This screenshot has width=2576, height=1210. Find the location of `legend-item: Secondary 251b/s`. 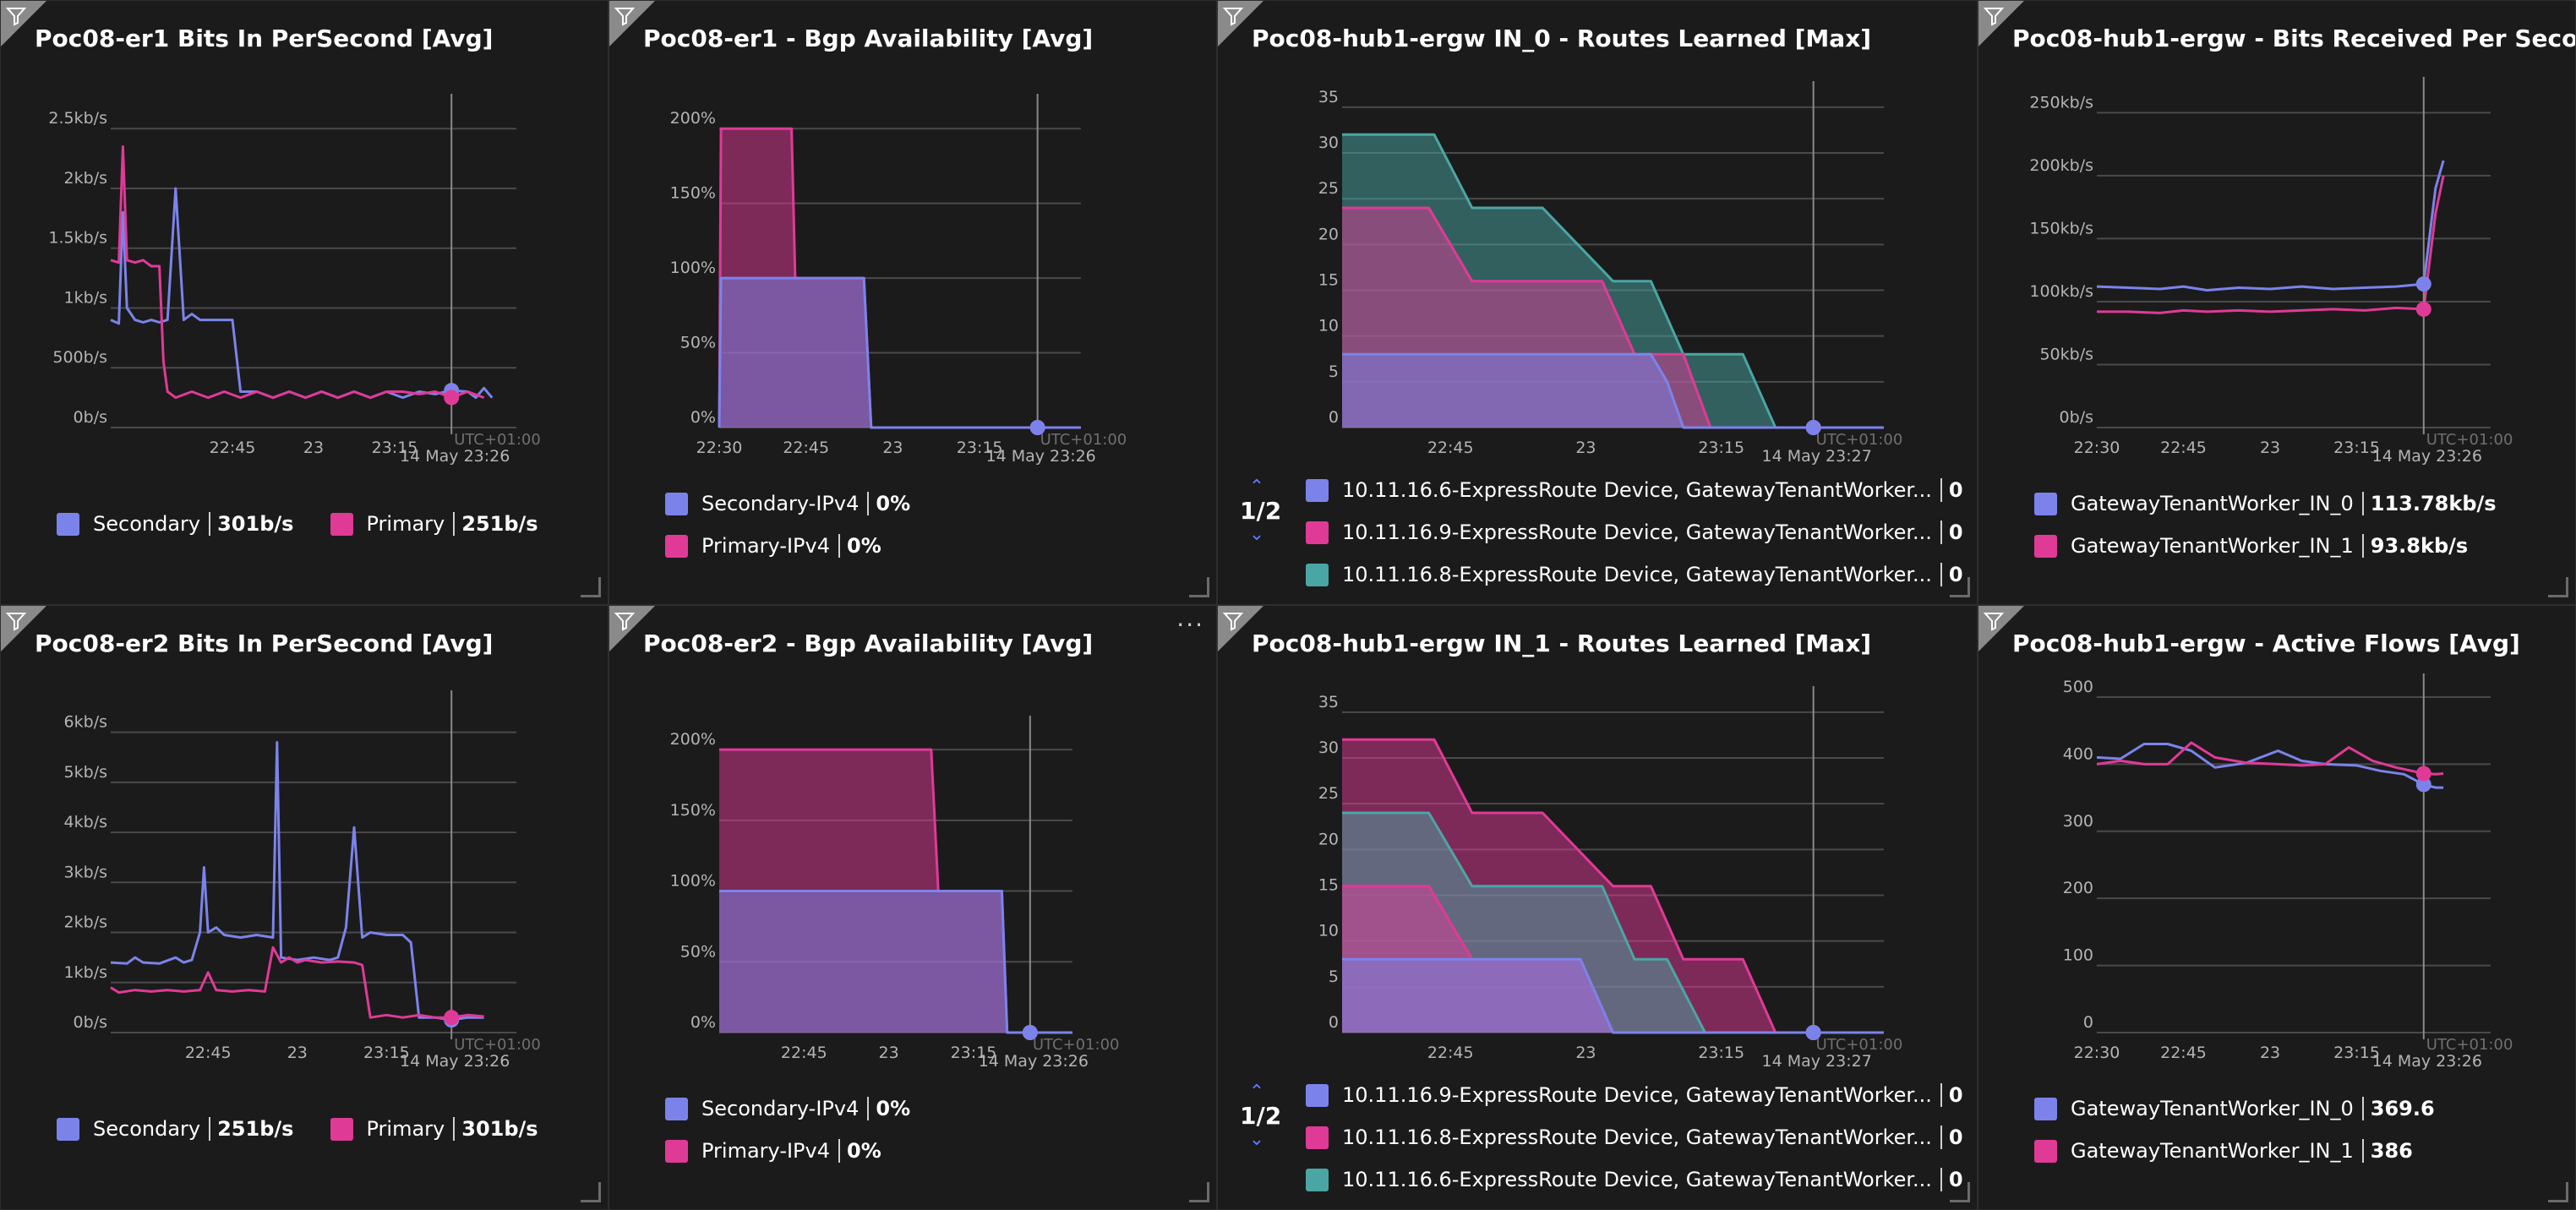

legend-item: Secondary 251b/s is located at coordinates (175, 1129).